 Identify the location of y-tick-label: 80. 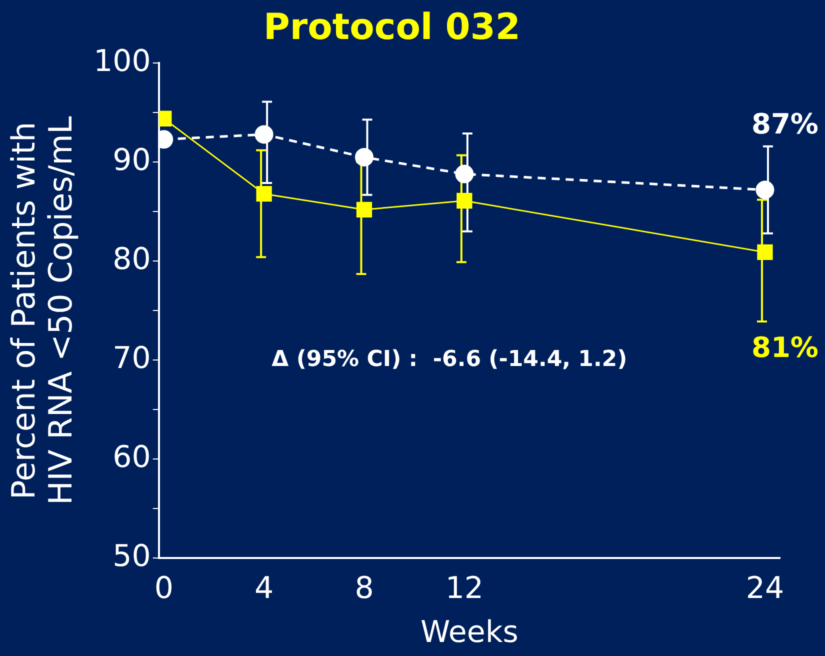
(131, 259).